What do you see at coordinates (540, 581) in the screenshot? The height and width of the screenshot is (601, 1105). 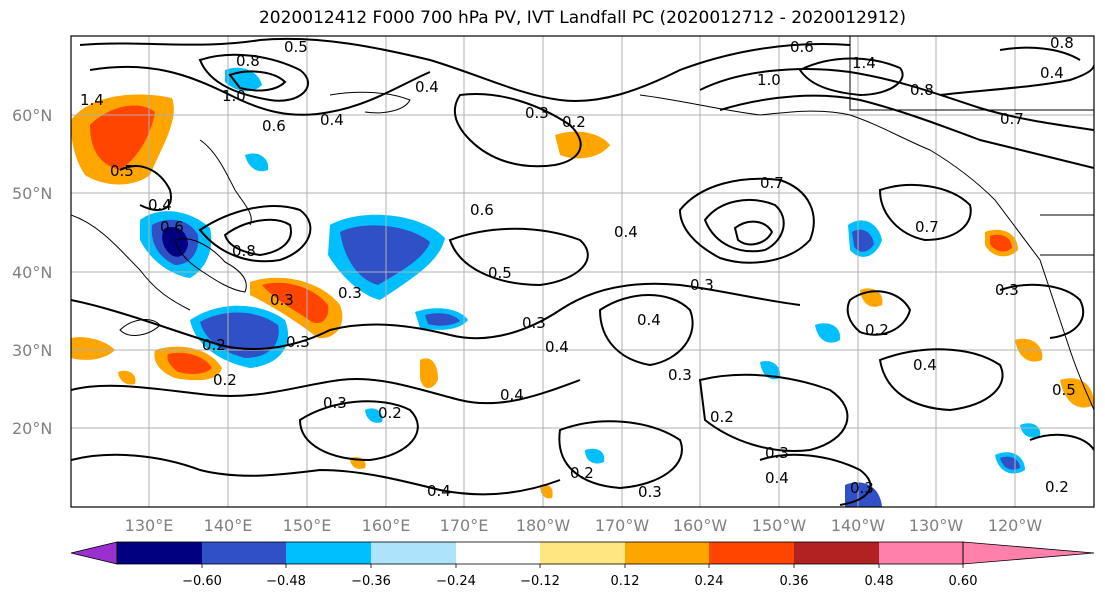 I see `colorbar-tick-label: −0.12` at bounding box center [540, 581].